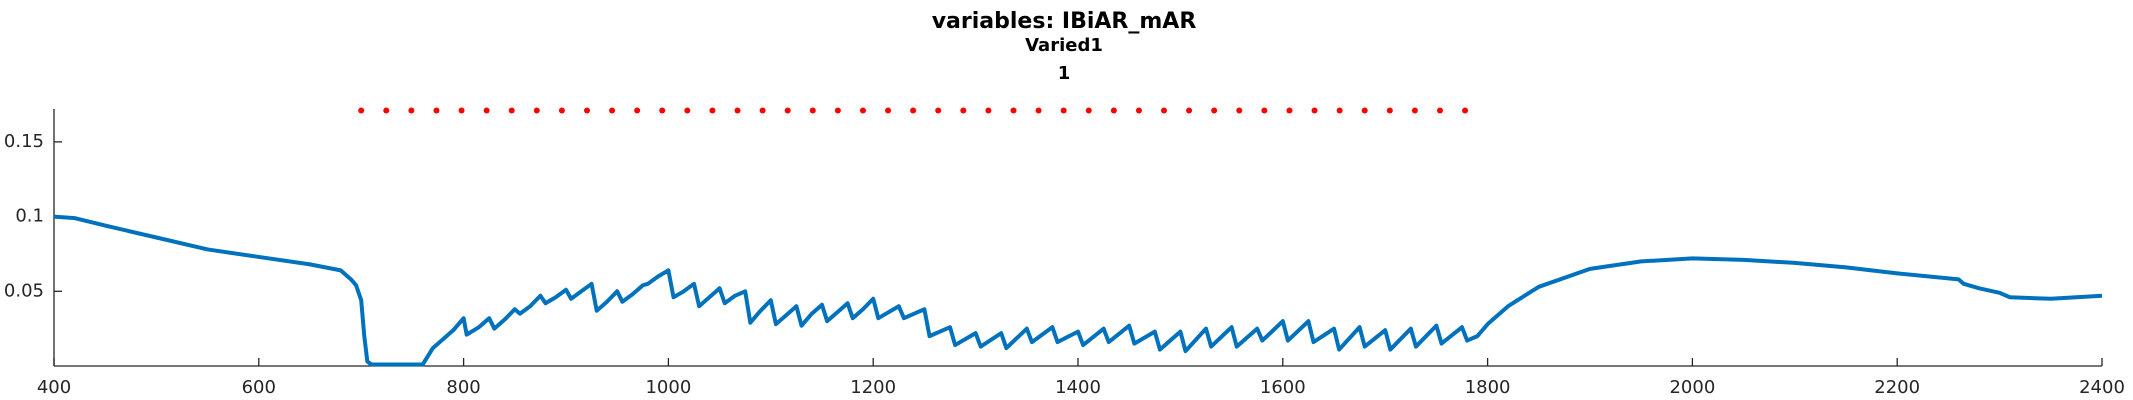 This screenshot has width=2133, height=400. I want to click on x-tick-label: 800, so click(463, 387).